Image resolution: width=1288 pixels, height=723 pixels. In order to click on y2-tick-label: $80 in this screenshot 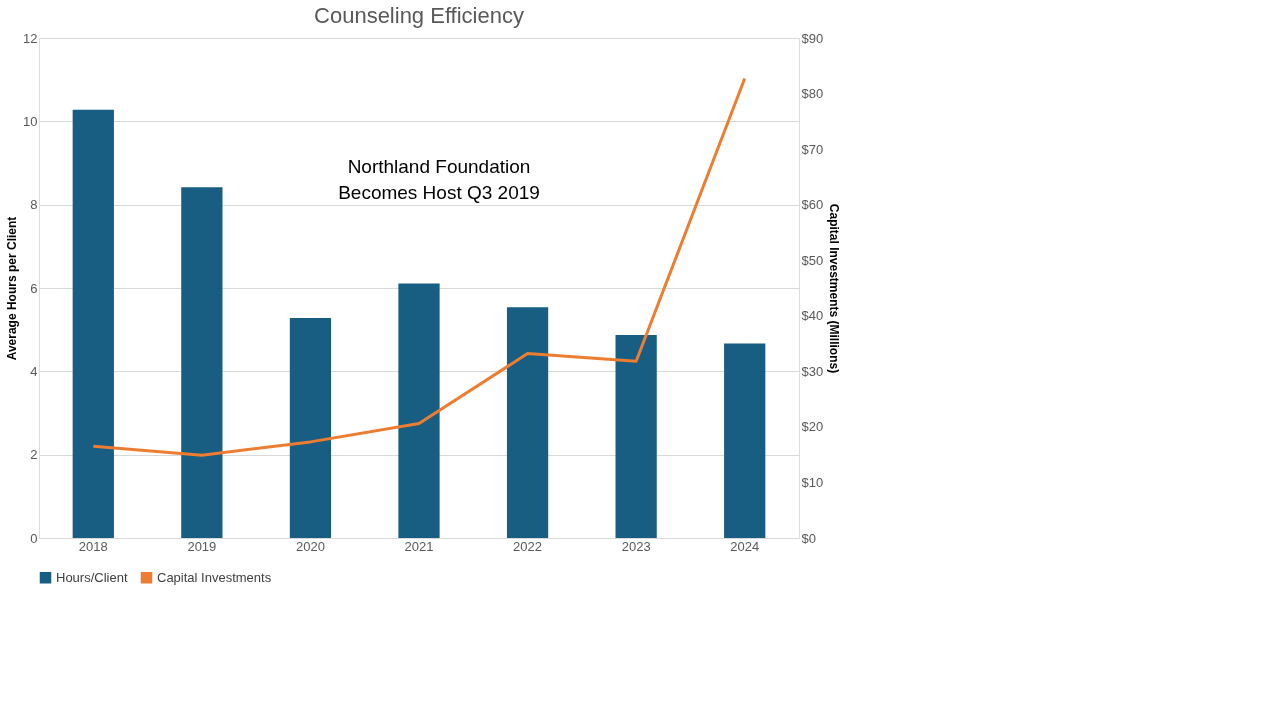, I will do `click(812, 94)`.